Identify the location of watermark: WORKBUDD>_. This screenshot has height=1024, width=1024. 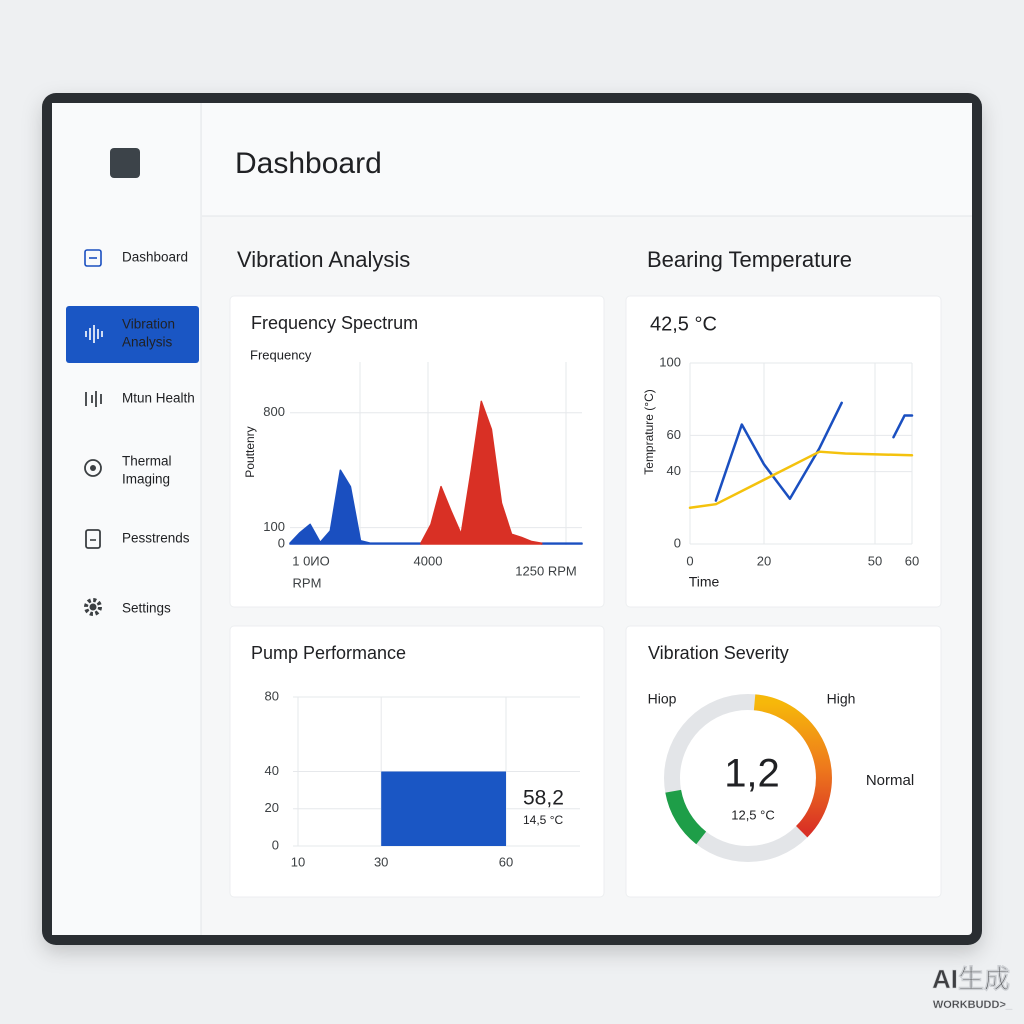
(973, 1005).